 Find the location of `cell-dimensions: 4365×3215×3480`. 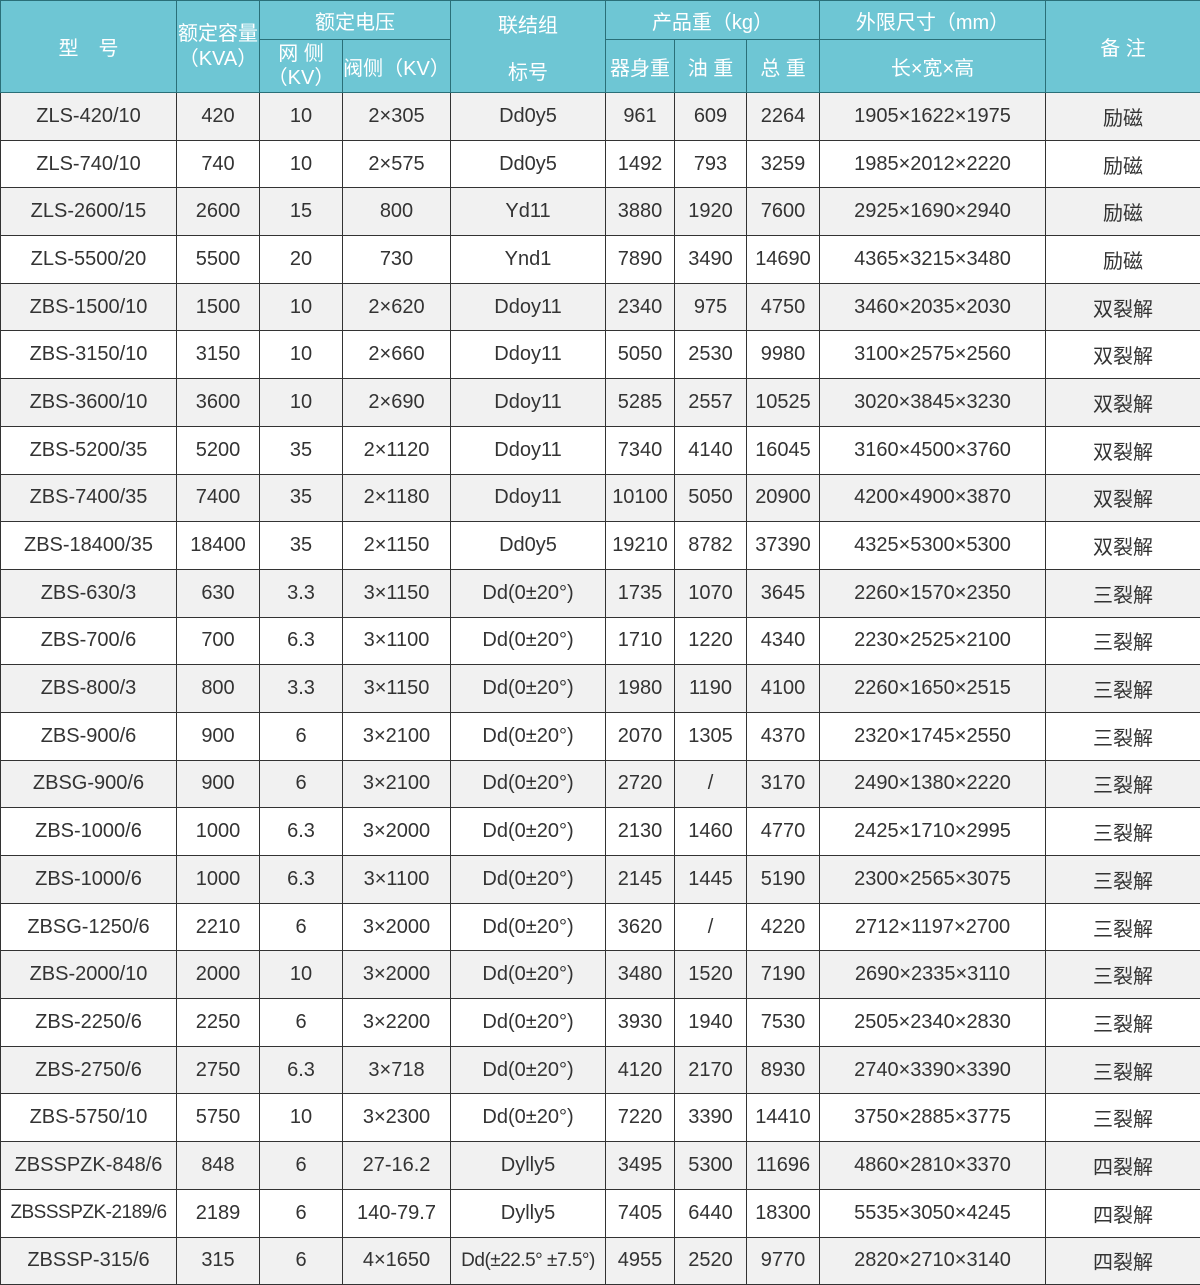

cell-dimensions: 4365×3215×3480 is located at coordinates (933, 260).